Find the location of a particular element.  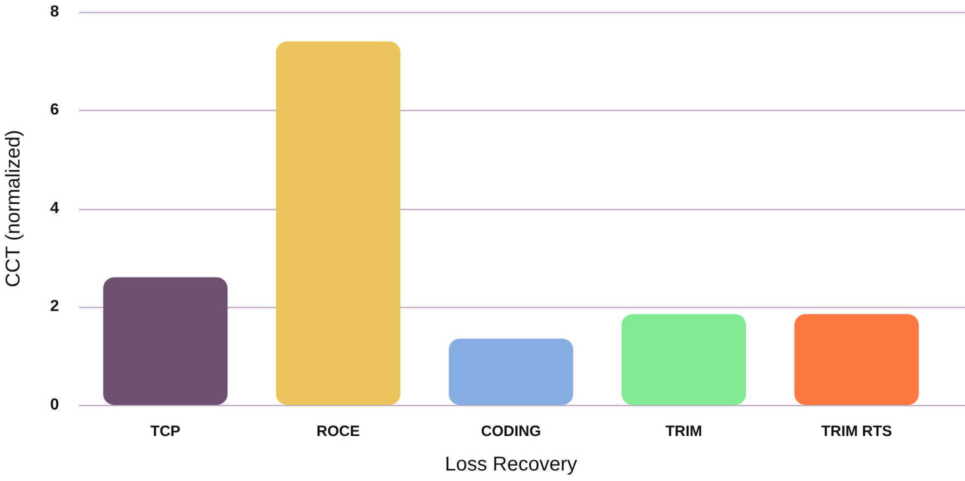

y-tick-label: 6 is located at coordinates (55, 110).